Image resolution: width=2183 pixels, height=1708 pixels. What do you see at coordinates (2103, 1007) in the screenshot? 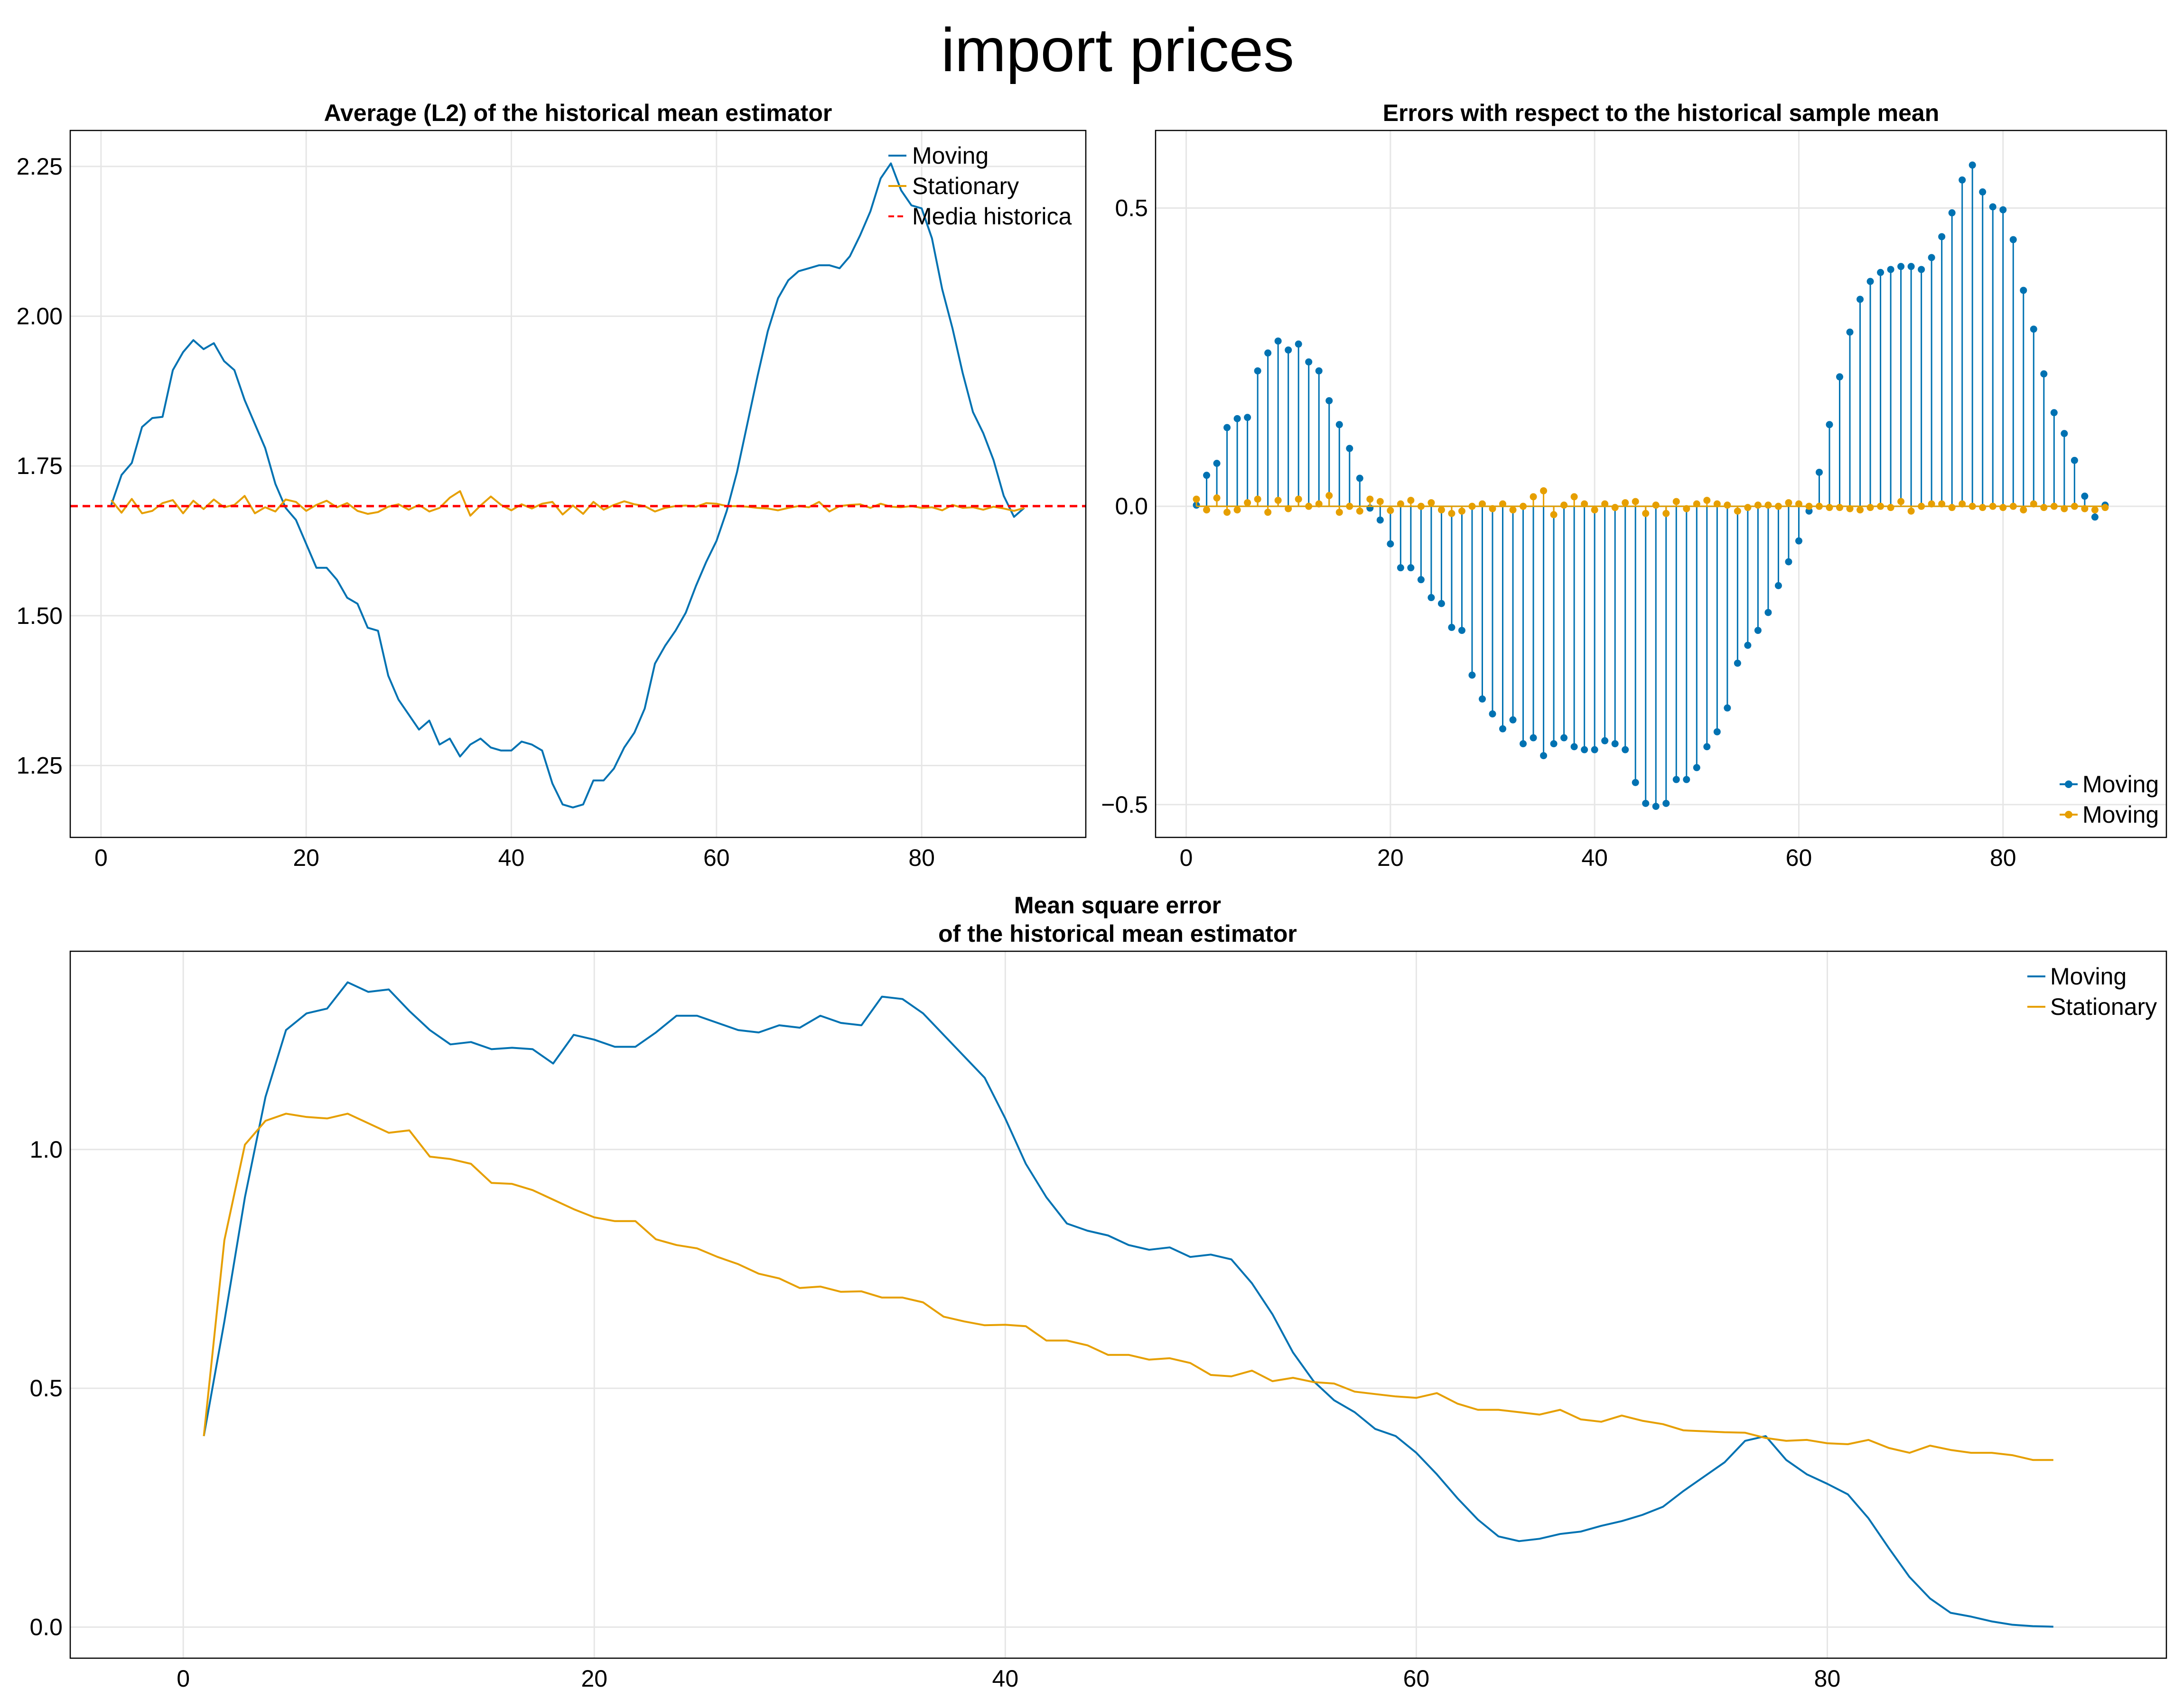
I see `legend-label-stationary-mse: Stationary` at bounding box center [2103, 1007].